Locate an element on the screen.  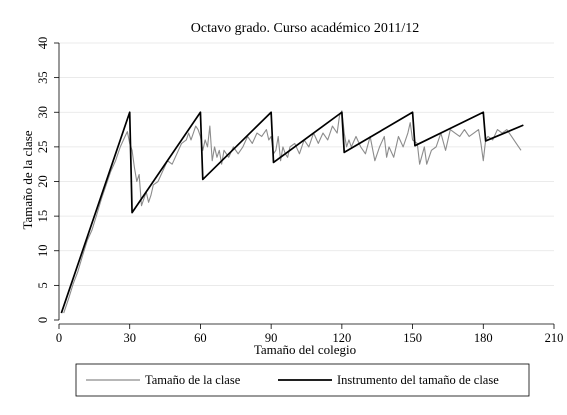
y-tick-label-10: 10 is located at coordinates (43, 251).